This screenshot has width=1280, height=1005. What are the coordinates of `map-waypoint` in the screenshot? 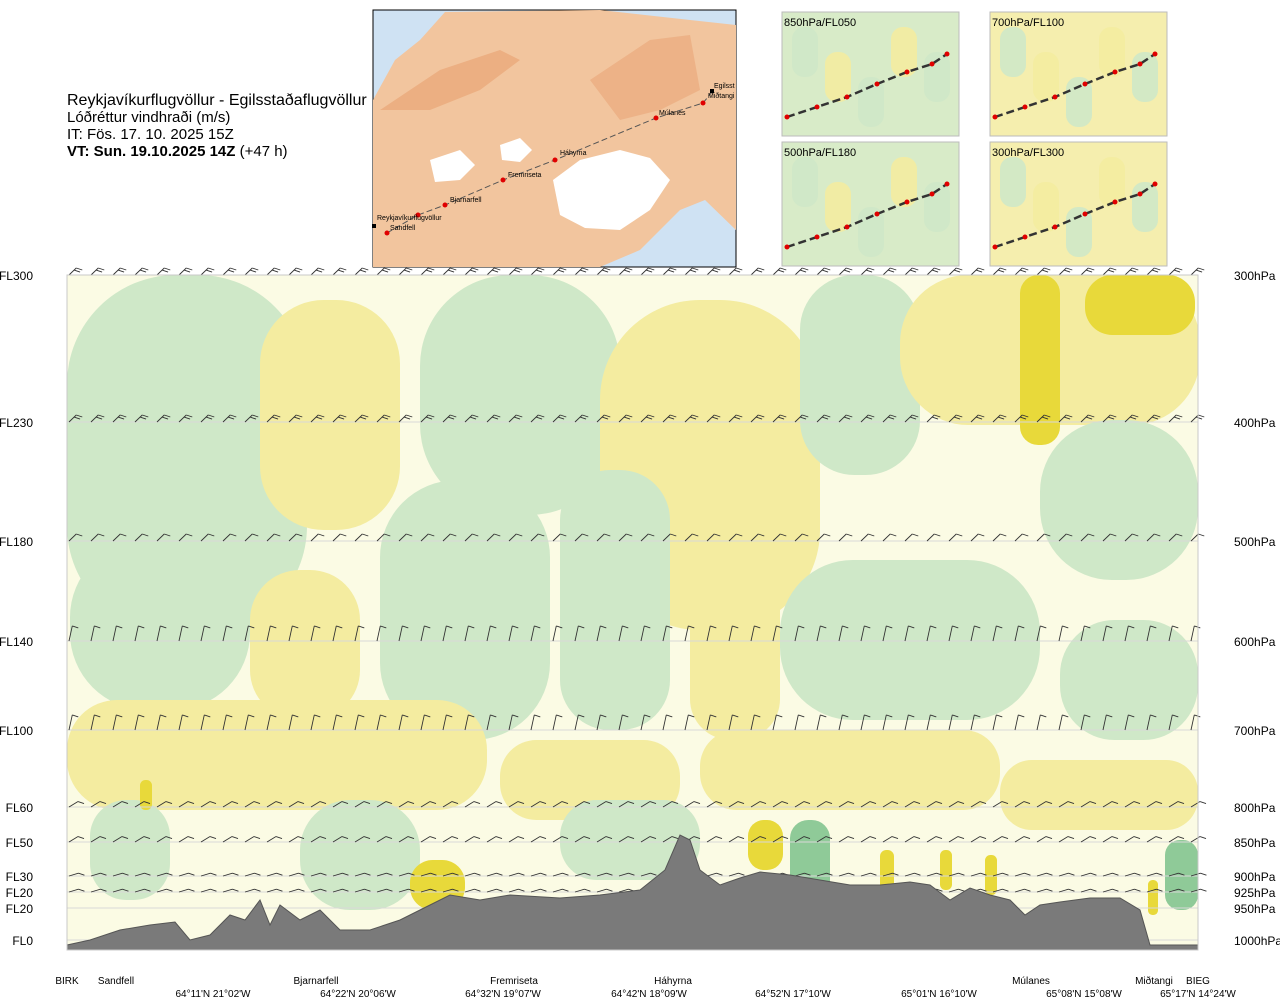 It's located at (555, 160).